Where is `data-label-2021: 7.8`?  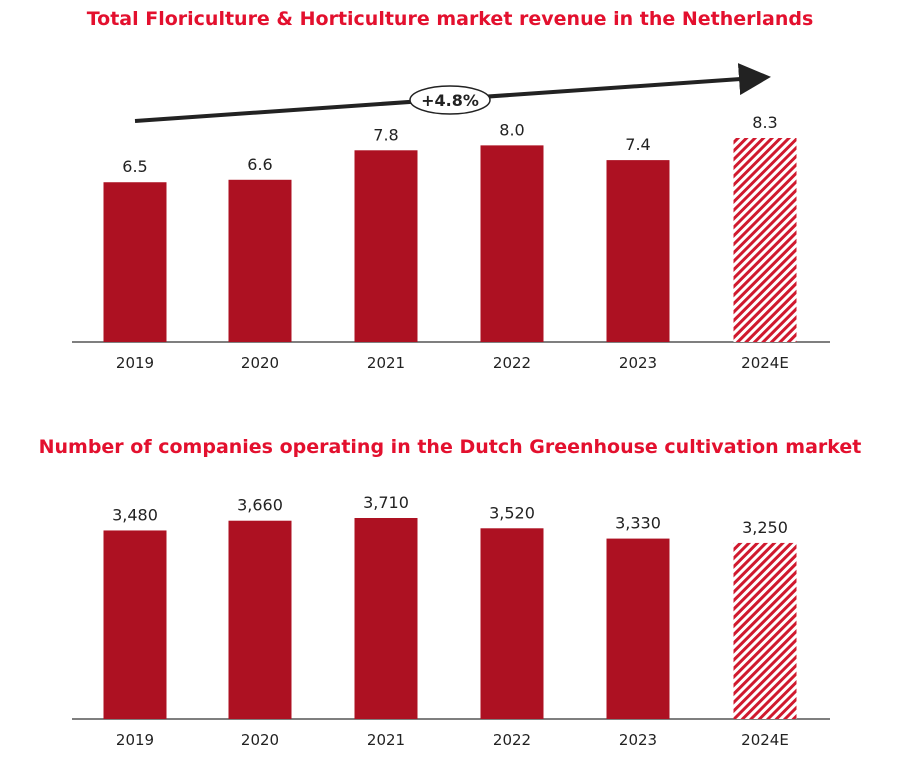 data-label-2021: 7.8 is located at coordinates (385, 134).